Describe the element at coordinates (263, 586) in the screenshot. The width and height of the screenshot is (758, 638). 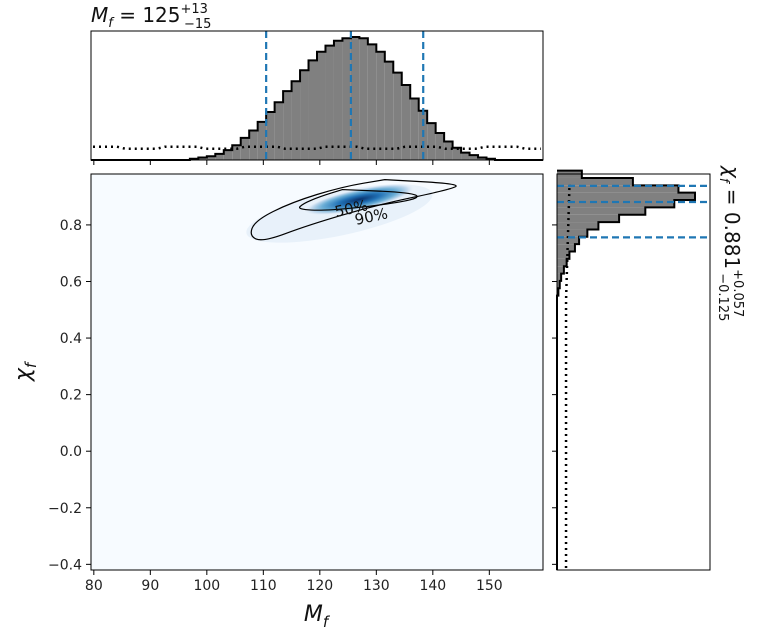
I see `x-tick-label: 110` at that location.